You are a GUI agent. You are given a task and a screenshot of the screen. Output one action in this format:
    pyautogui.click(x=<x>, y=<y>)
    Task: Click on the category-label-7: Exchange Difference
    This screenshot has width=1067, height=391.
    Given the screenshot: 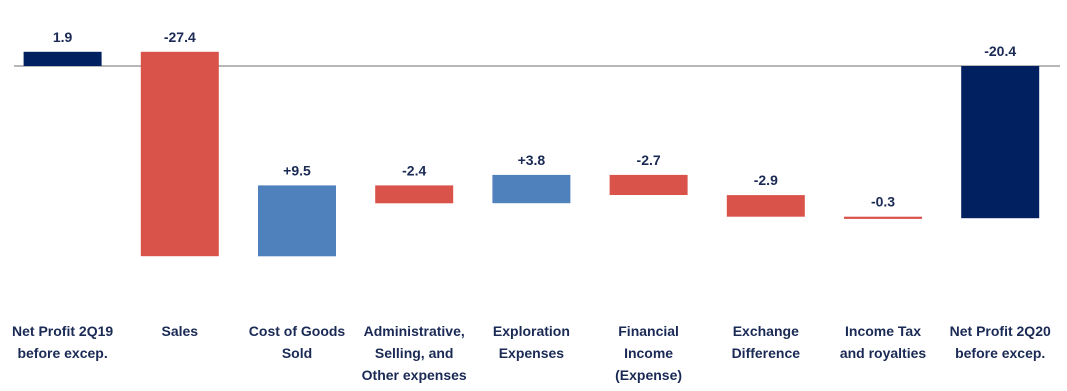 What is the action you would take?
    pyautogui.click(x=766, y=342)
    